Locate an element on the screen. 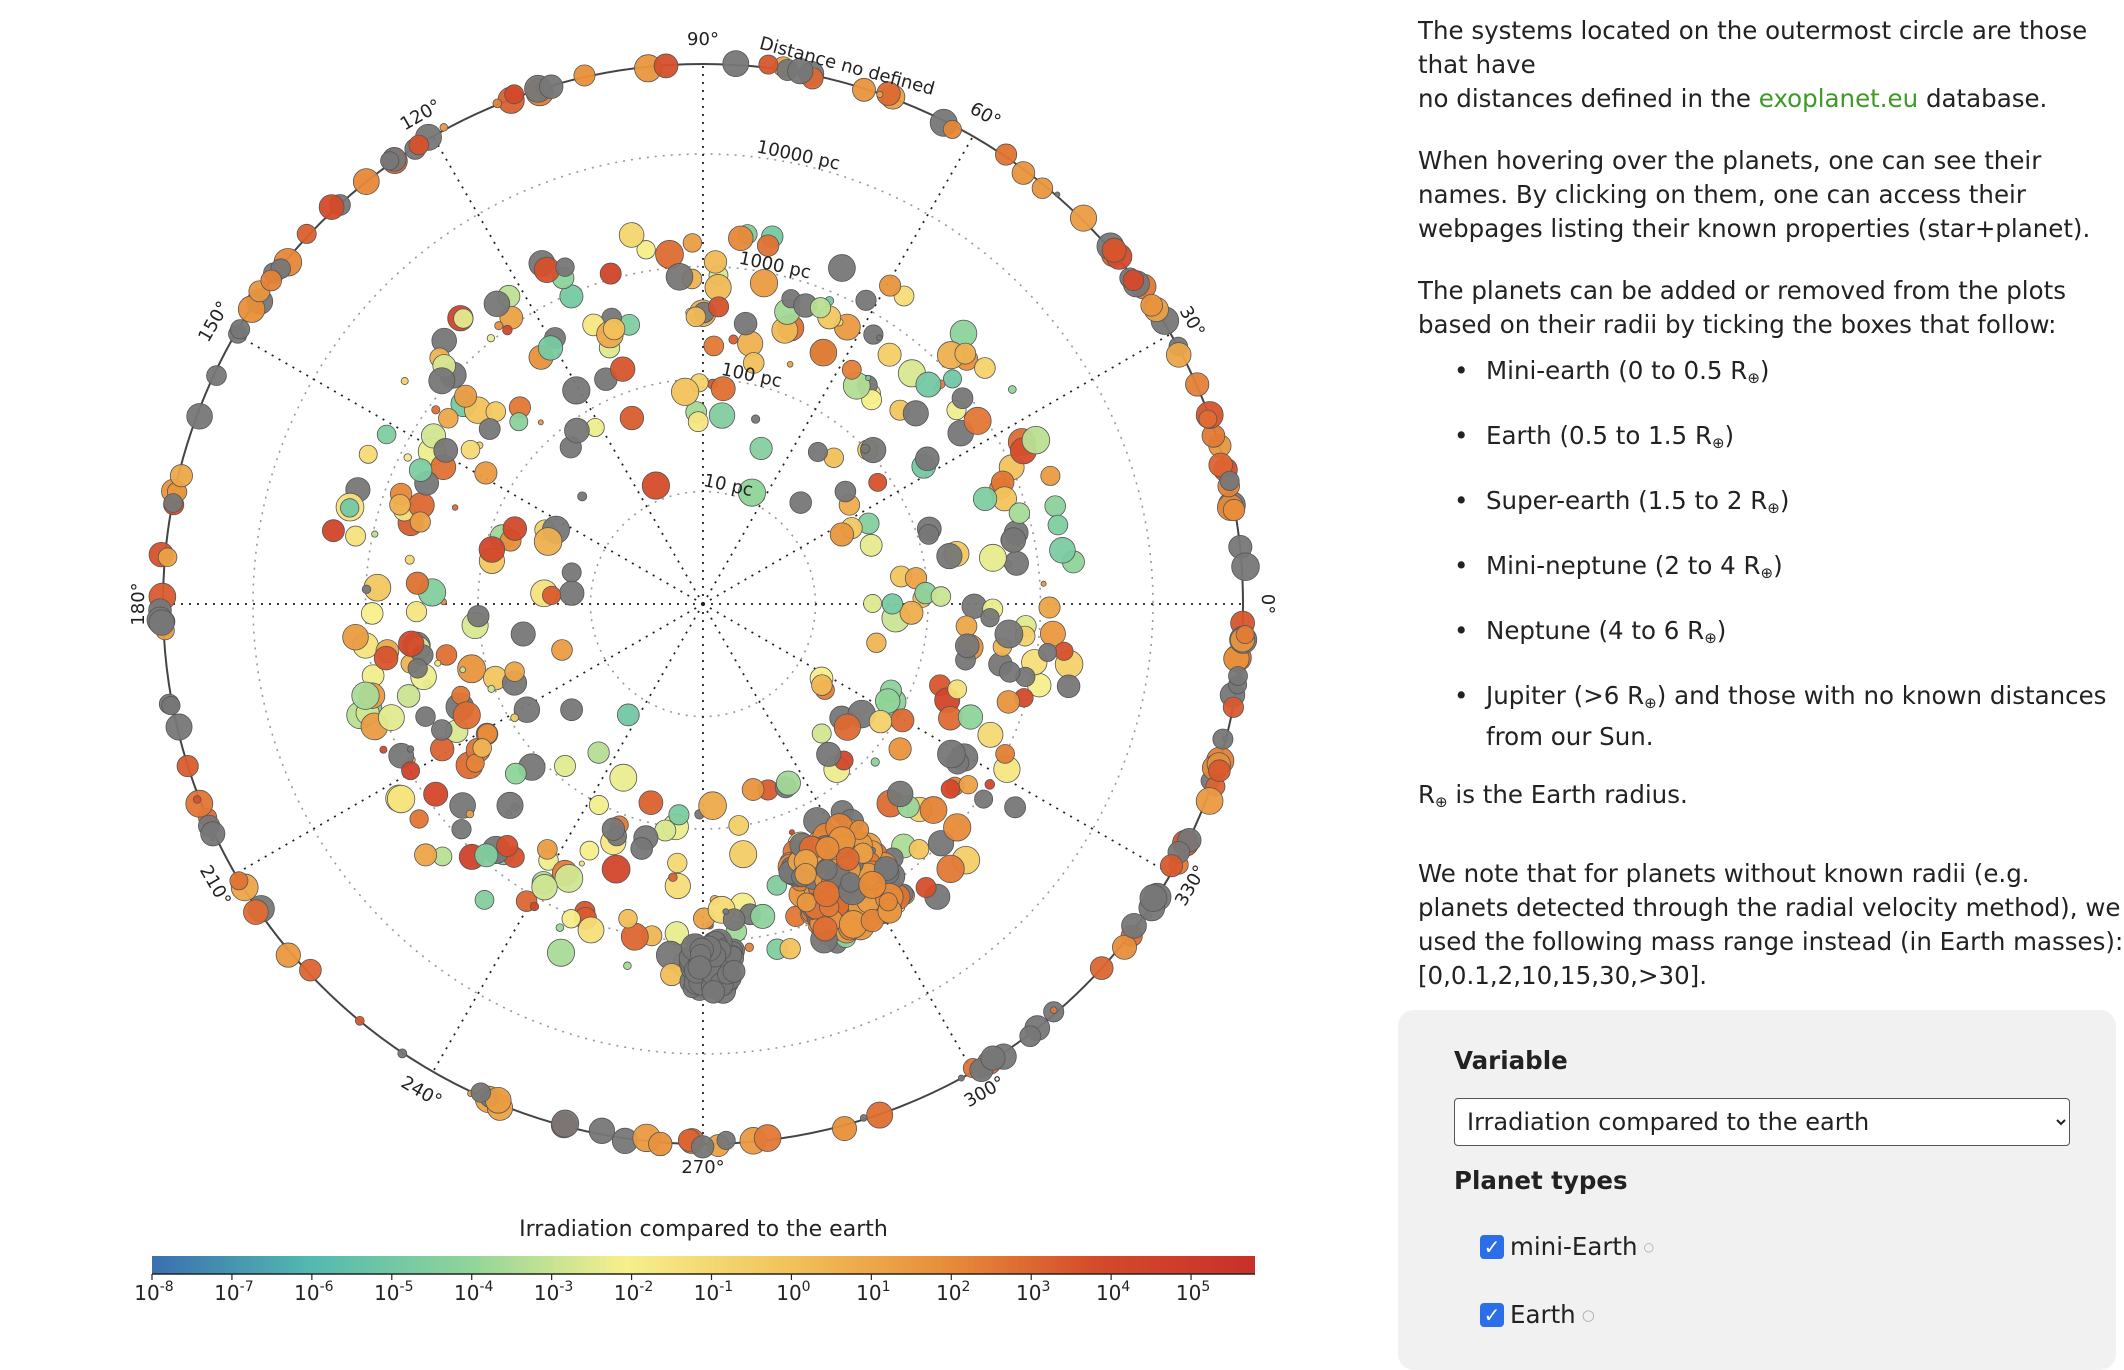  mini-earth-checkbox-label: mini-Earth is located at coordinates (1574, 1246).